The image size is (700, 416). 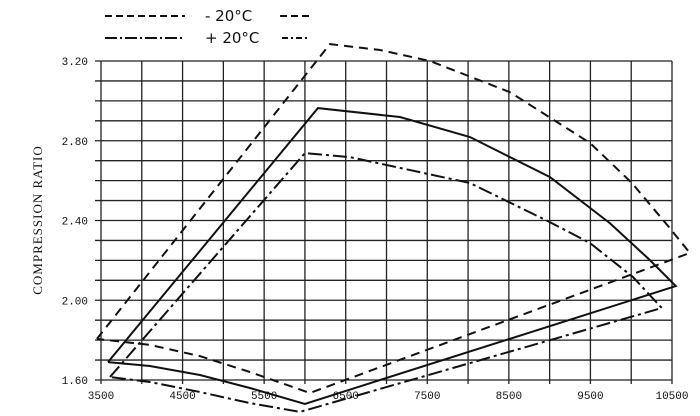 What do you see at coordinates (427, 397) in the screenshot?
I see `x-tick-label: 7500` at bounding box center [427, 397].